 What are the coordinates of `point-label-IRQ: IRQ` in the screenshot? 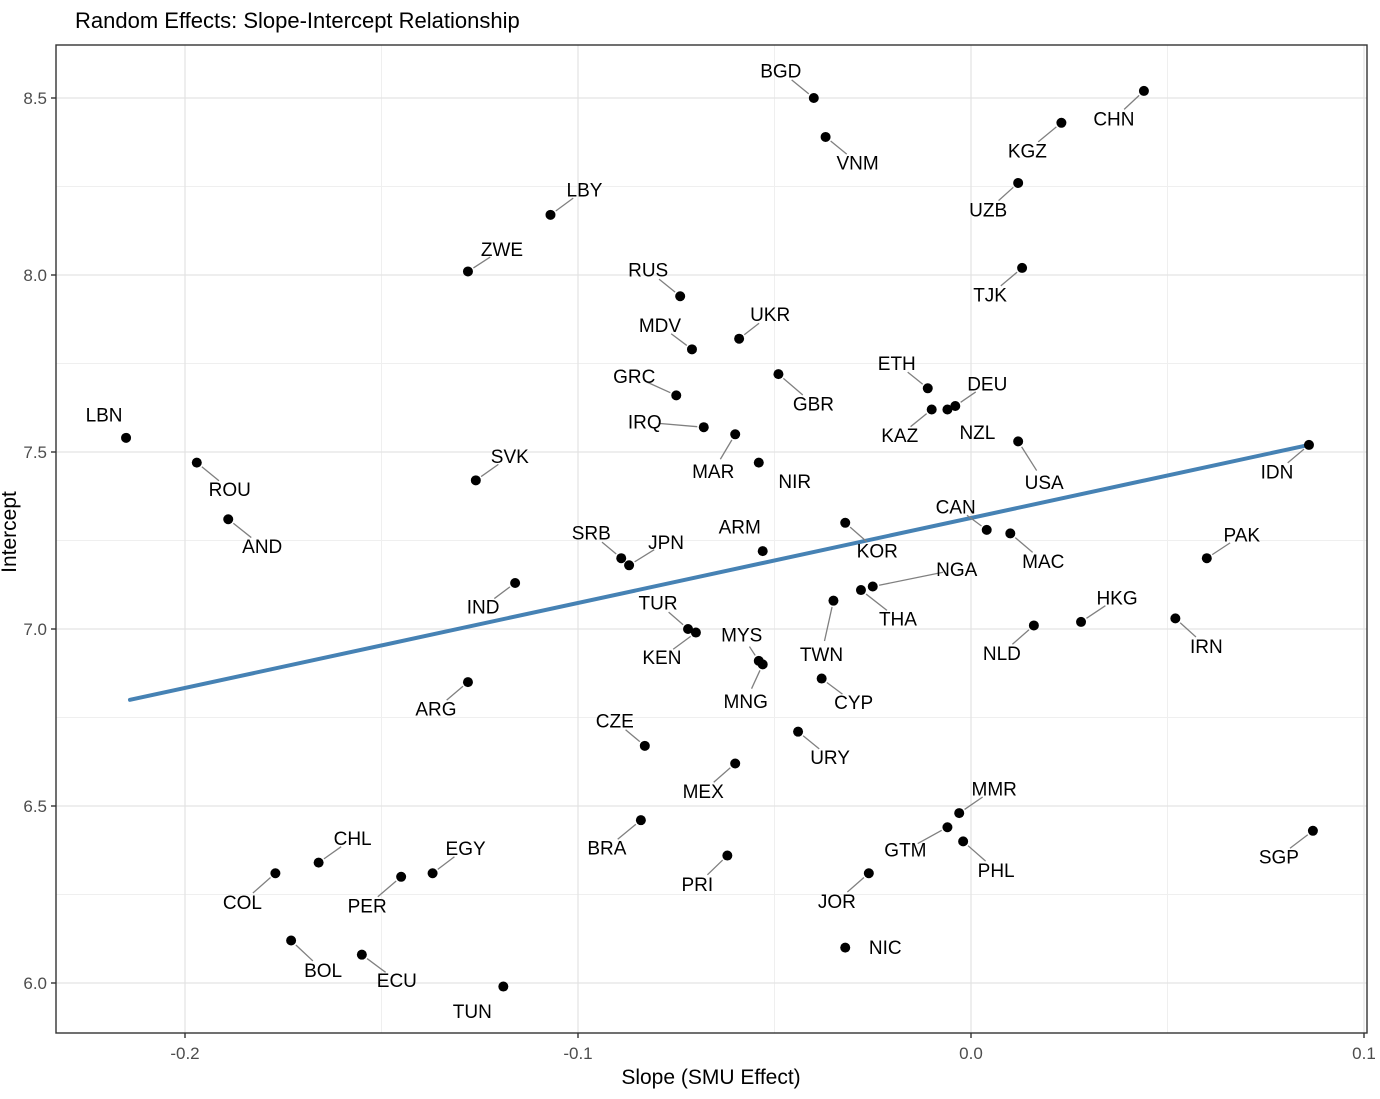 It's located at (645, 423).